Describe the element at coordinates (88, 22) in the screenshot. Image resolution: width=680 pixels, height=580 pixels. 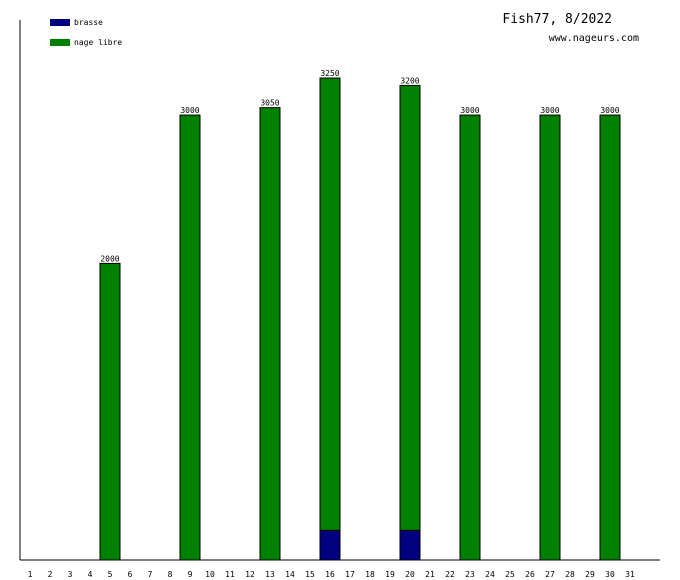
I see `legend-label-brasse: brasse` at that location.